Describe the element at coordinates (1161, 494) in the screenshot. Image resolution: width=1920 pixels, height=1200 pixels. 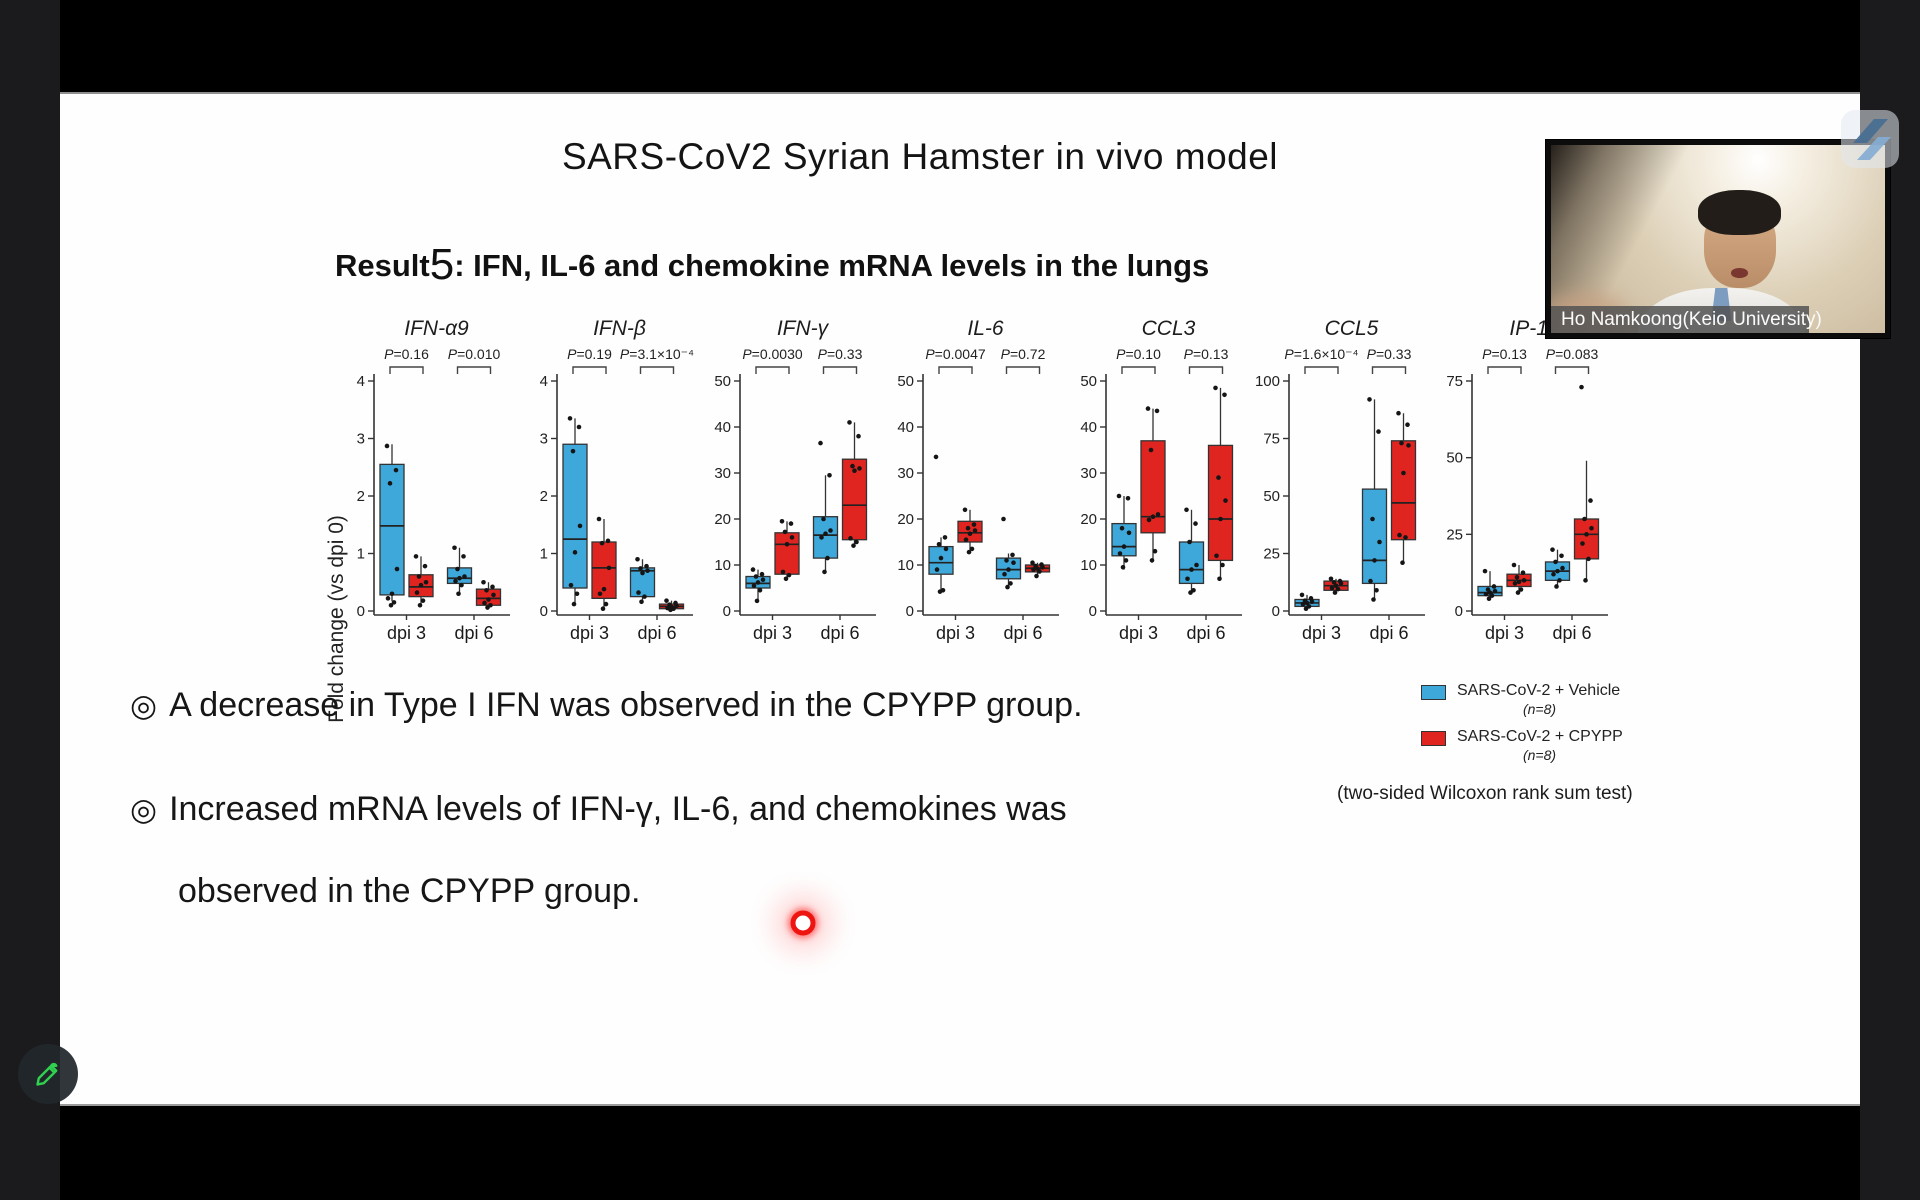
I see `boxplot-svg: 0 10 20 30 40 50 P=0.10 dpi 3 P=0.13 dpi 6` at that location.